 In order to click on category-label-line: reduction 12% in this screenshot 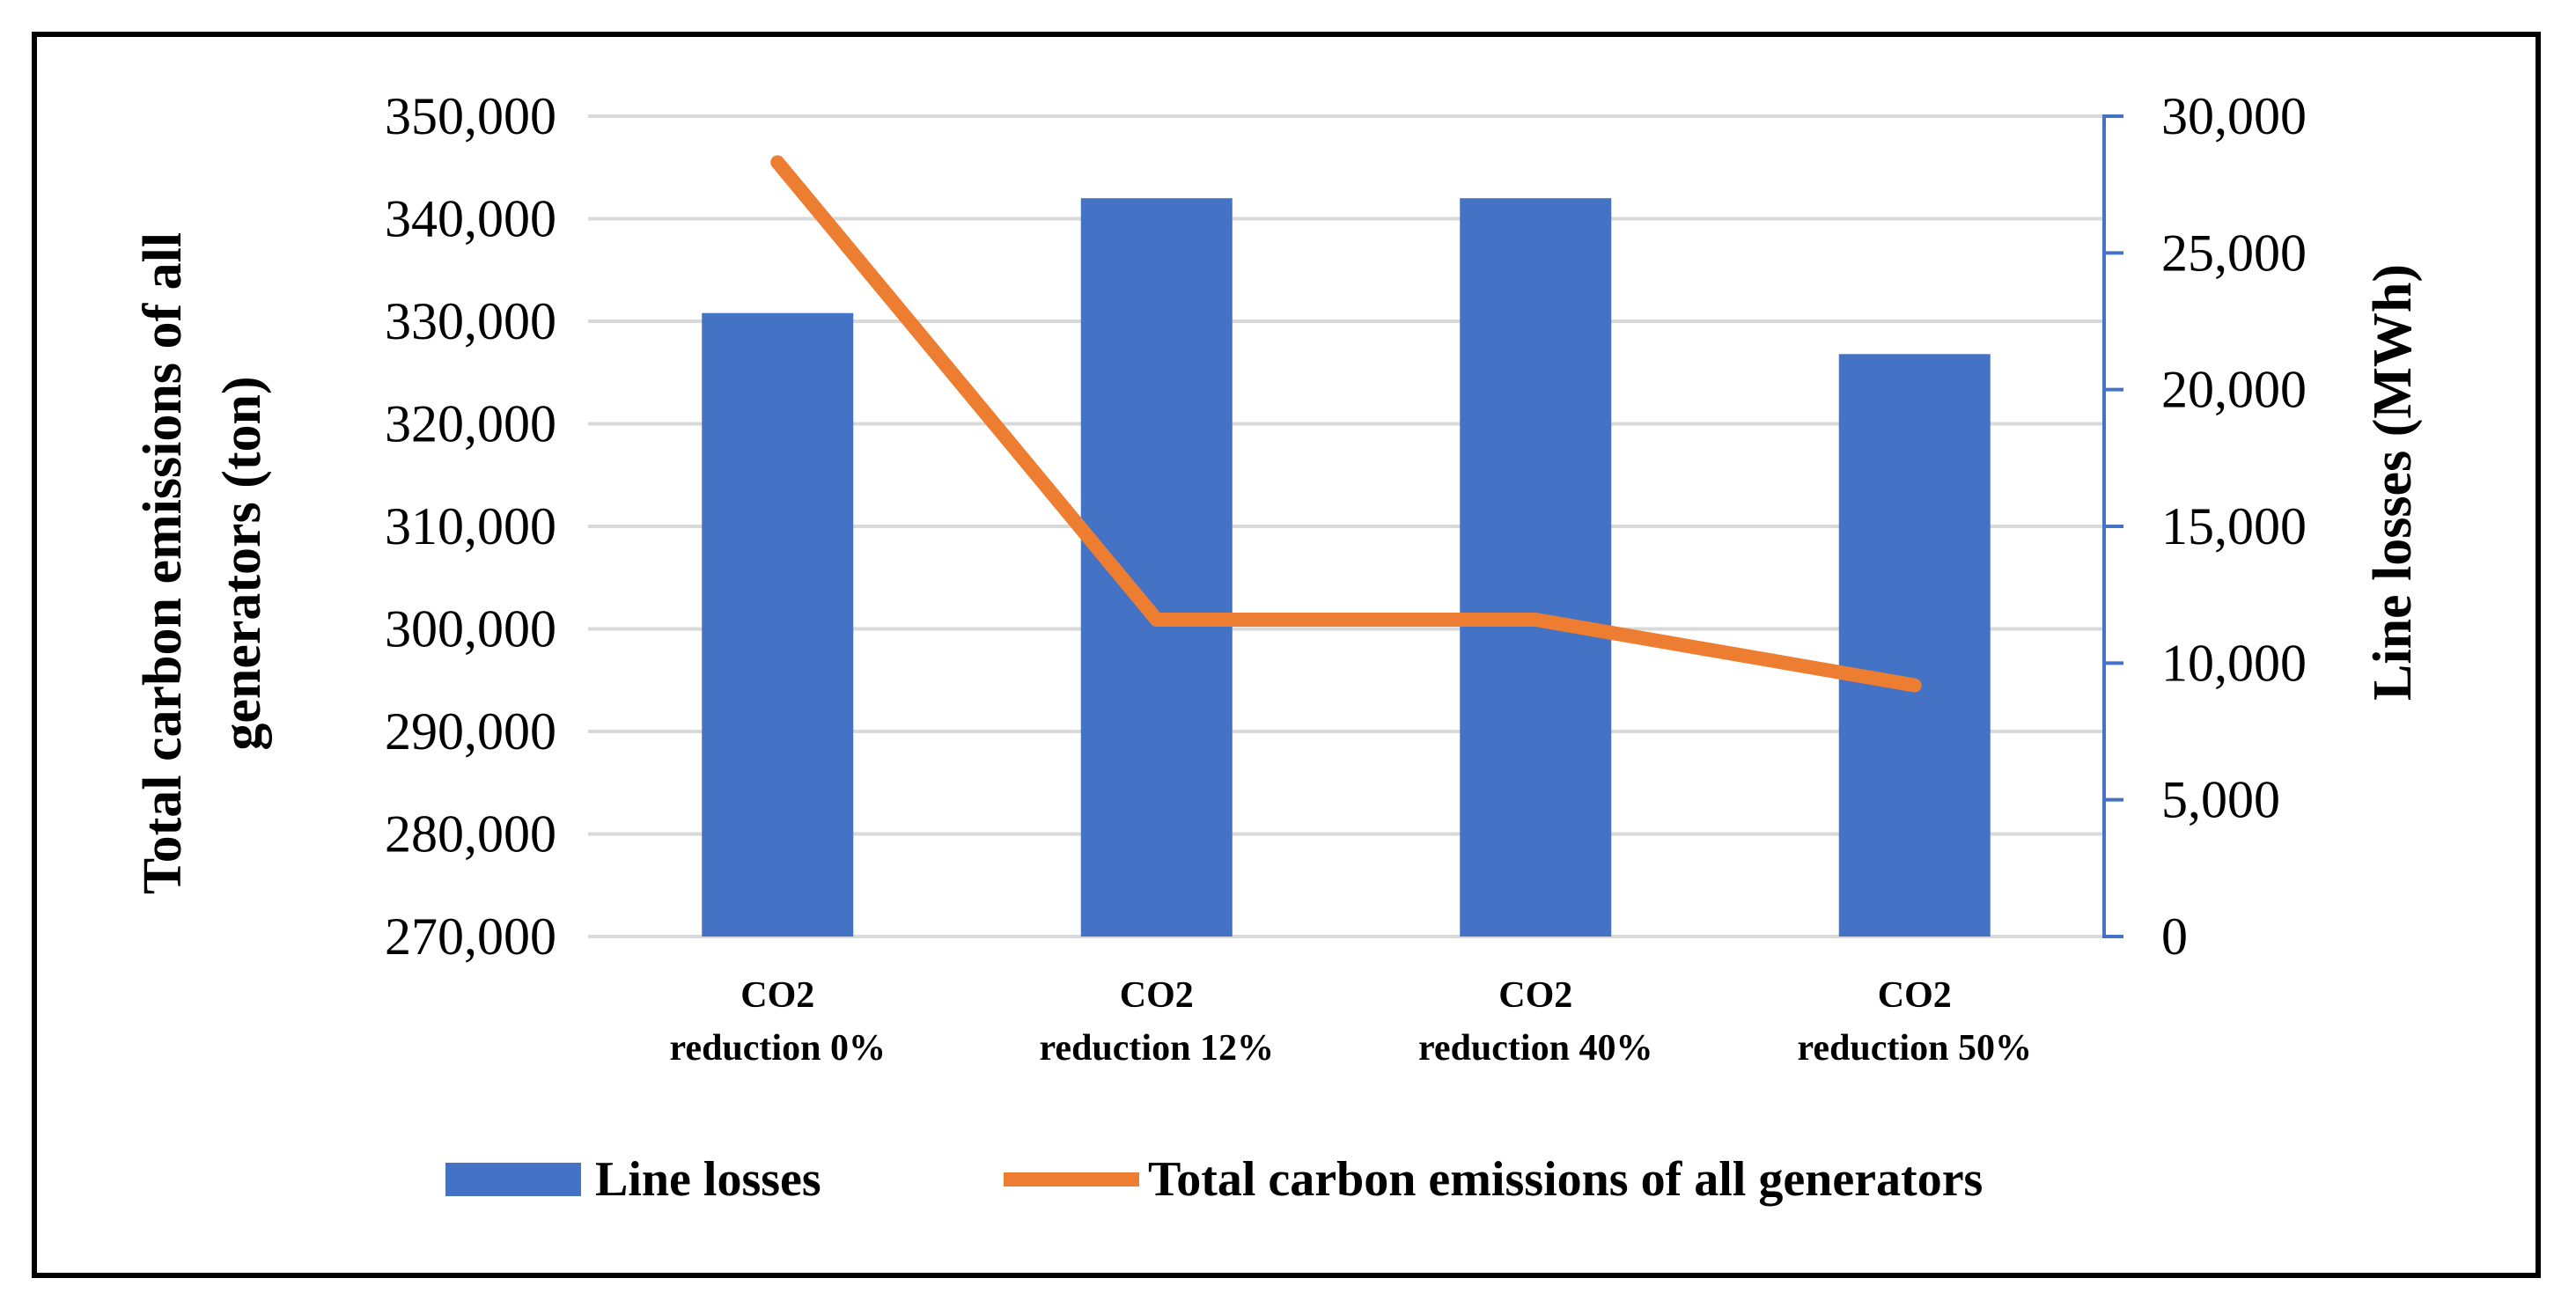, I will do `click(1157, 1048)`.